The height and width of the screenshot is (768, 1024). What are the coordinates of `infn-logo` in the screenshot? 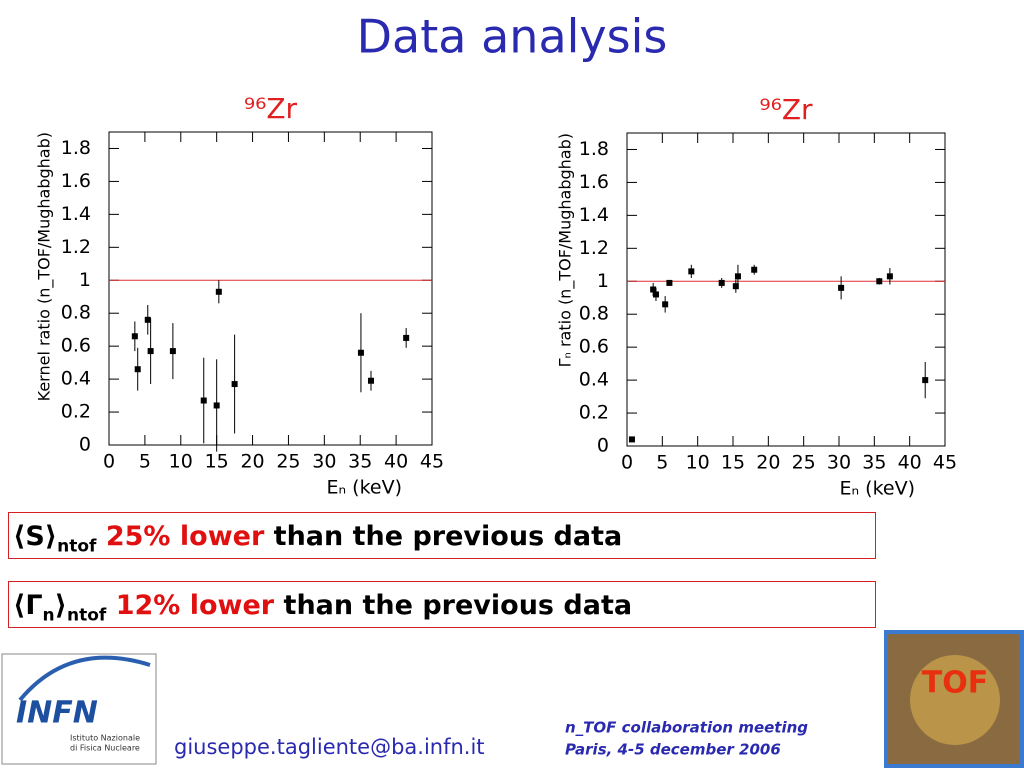 It's located at (79, 709).